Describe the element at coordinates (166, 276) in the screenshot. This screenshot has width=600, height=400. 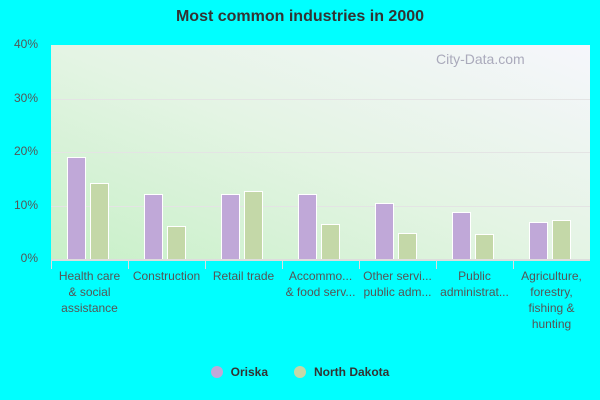
I see `x-tick-label: Construction` at that location.